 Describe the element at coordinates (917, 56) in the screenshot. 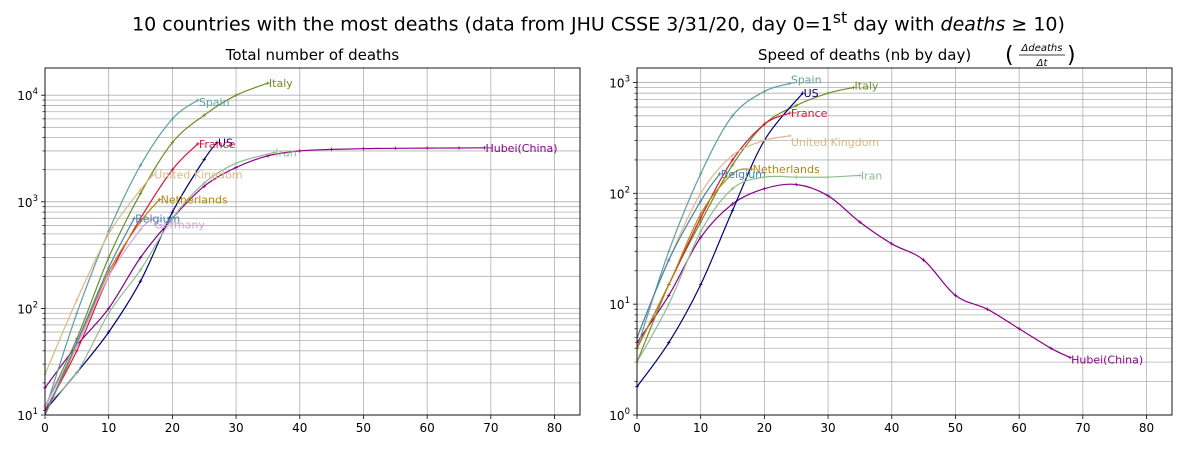

I see `chart-title: Speed of deaths (nb by day) (Δdeaths Δt)` at that location.